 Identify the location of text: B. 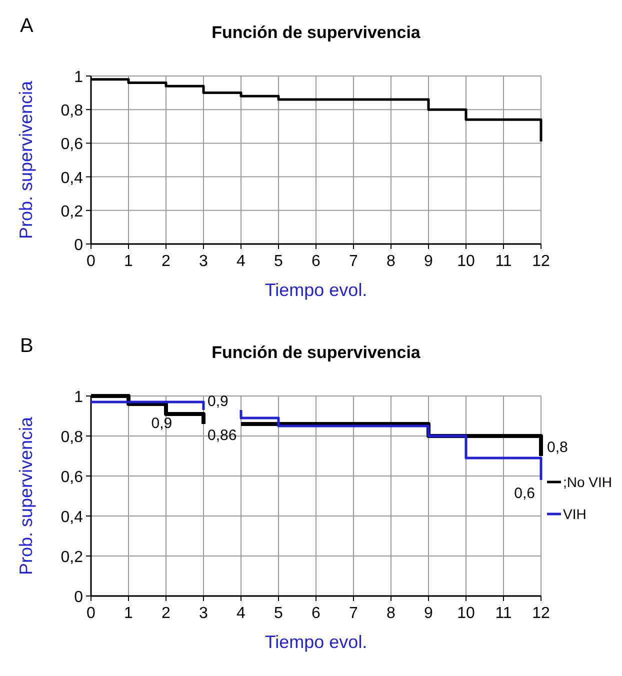
(27, 346).